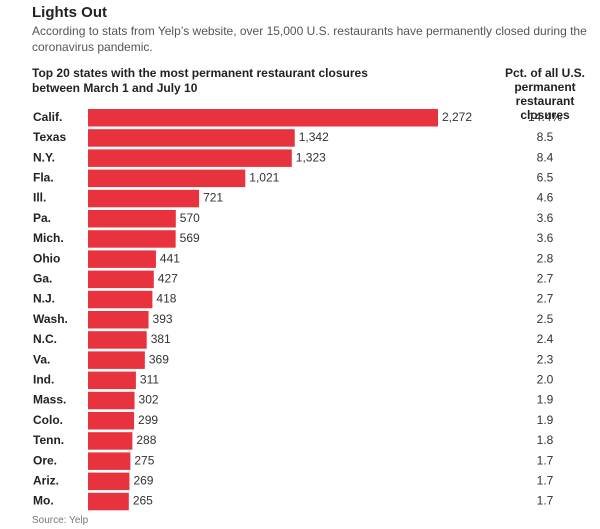 This screenshot has height=529, width=600. What do you see at coordinates (161, 339) in the screenshot?
I see `value-label: 381` at bounding box center [161, 339].